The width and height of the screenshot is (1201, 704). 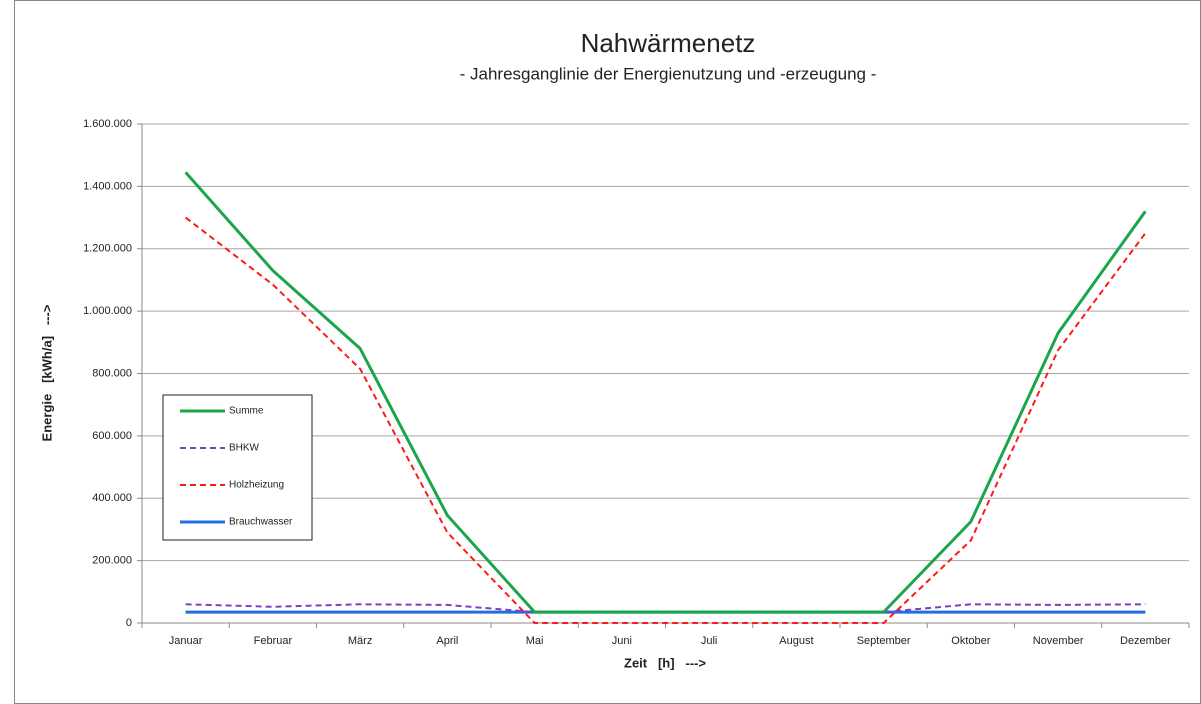 I want to click on x-tick-label: Dezember, so click(x=1145, y=641).